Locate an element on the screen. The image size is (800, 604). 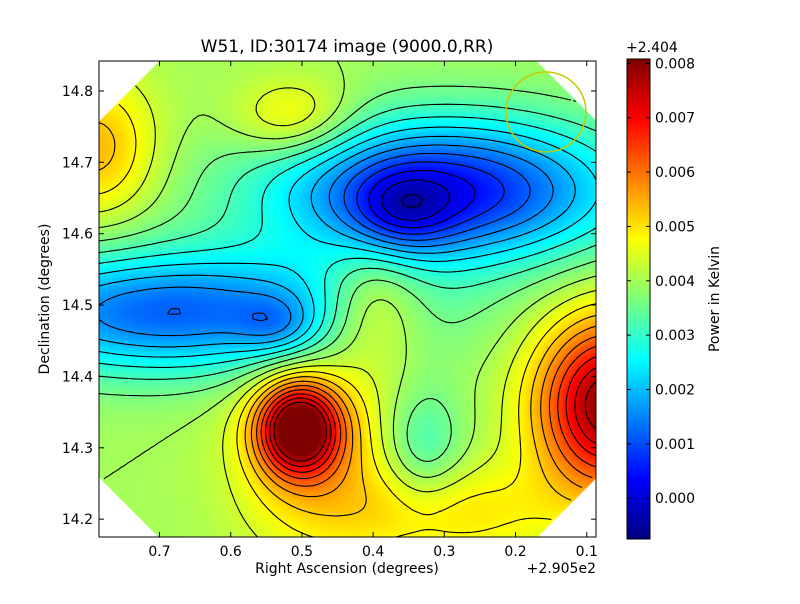
x-tick-label: 0.5 is located at coordinates (302, 552).